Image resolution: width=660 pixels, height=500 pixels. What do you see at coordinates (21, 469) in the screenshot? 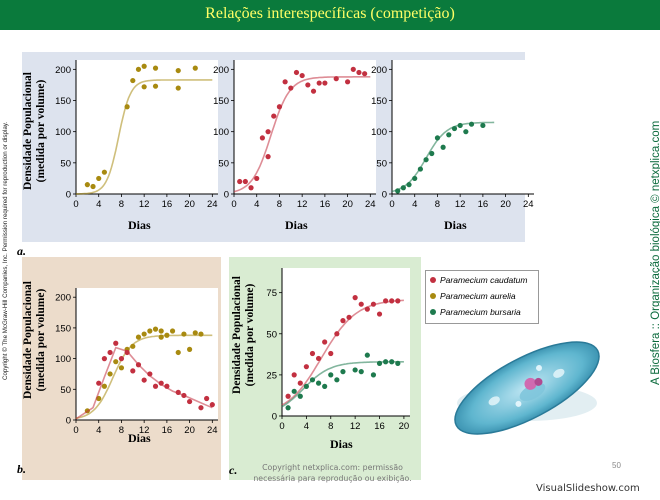
I see `panel-b-letter: b.` at bounding box center [21, 469].